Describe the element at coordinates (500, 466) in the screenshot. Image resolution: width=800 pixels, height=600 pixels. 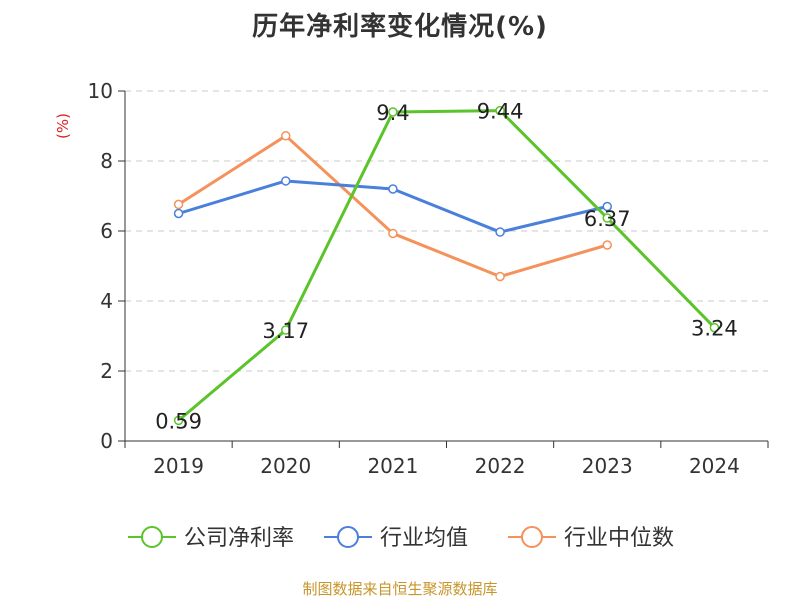
I see `x-tick-label: 2022` at that location.